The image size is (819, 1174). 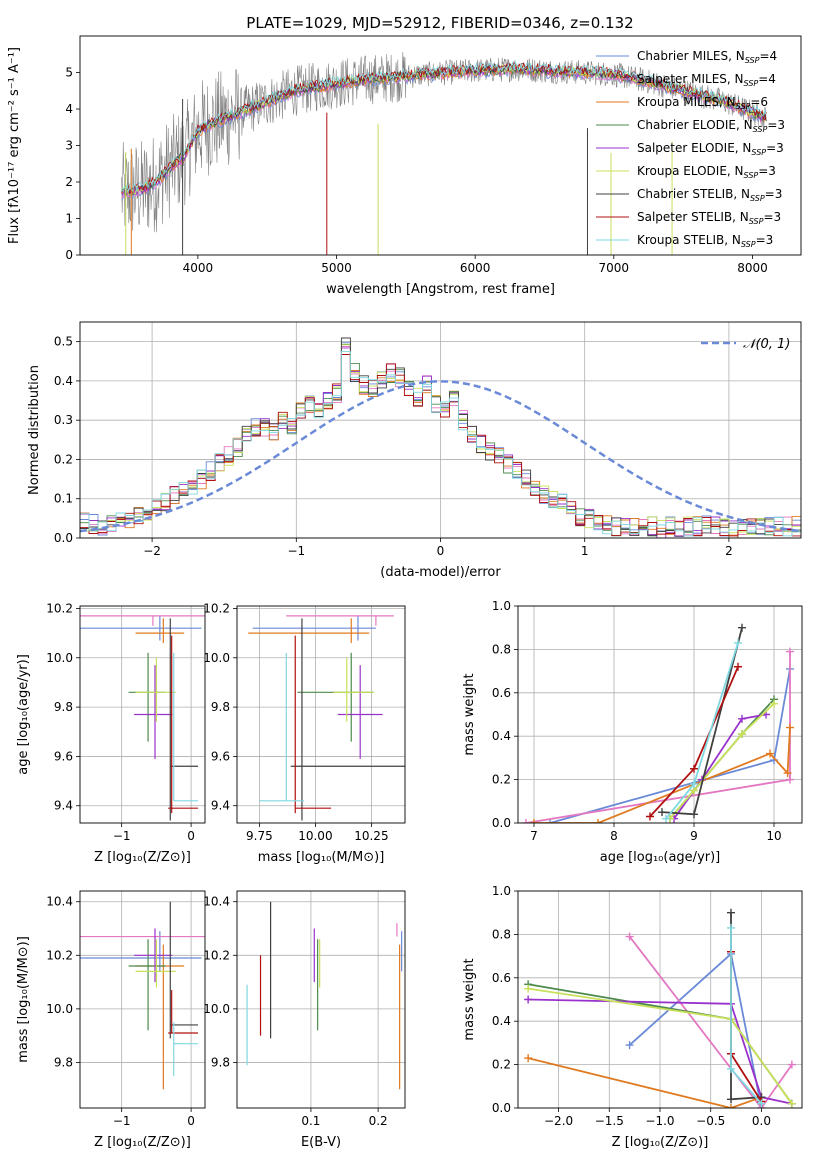 I want to click on legend-entry: Kroupa STELIB, NSSP=3, so click(x=705, y=241).